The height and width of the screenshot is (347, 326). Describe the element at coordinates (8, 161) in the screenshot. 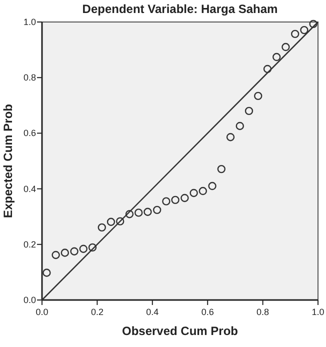

I see `y-axis-title: Expected Cum Prob` at that location.